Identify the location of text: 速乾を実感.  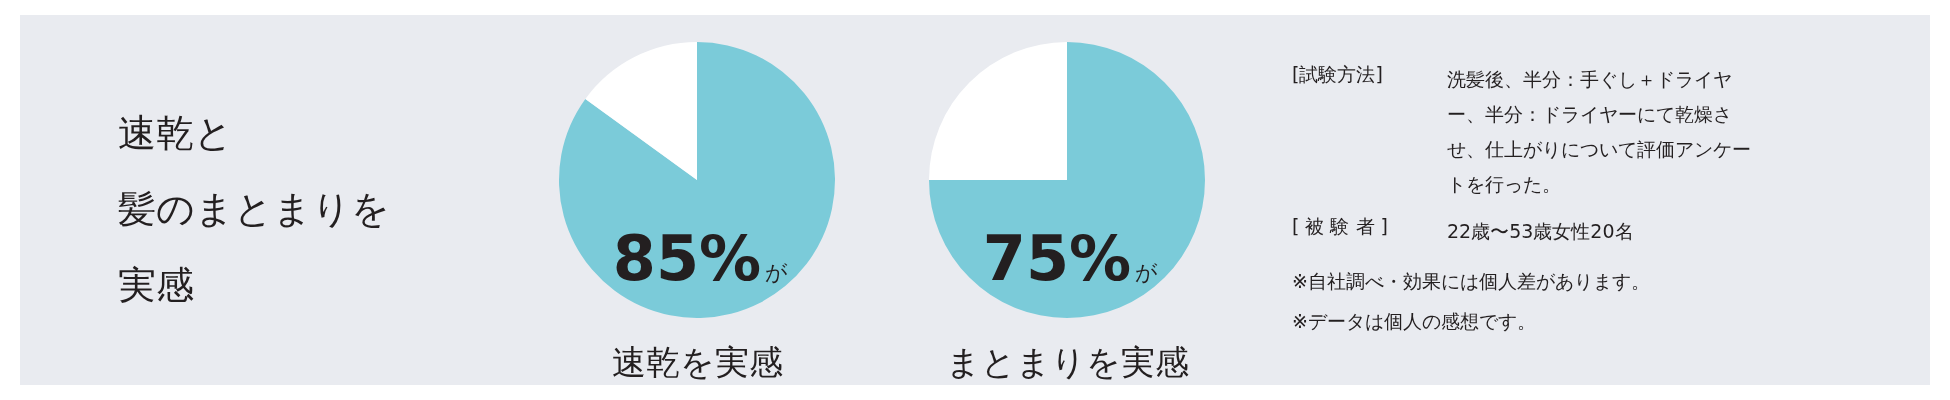
(697, 362).